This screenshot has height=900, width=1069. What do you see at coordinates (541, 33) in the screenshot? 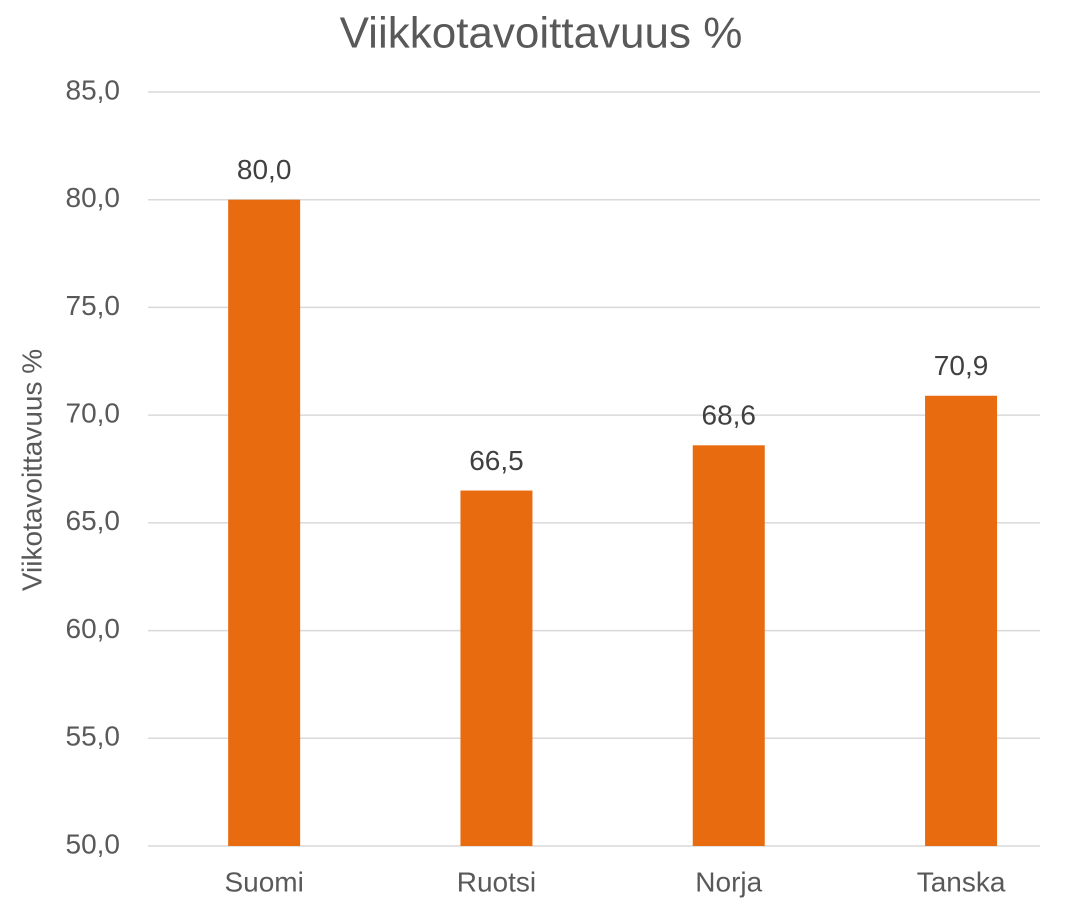
I see `chart-title: Viikkotavoittavuus %` at bounding box center [541, 33].